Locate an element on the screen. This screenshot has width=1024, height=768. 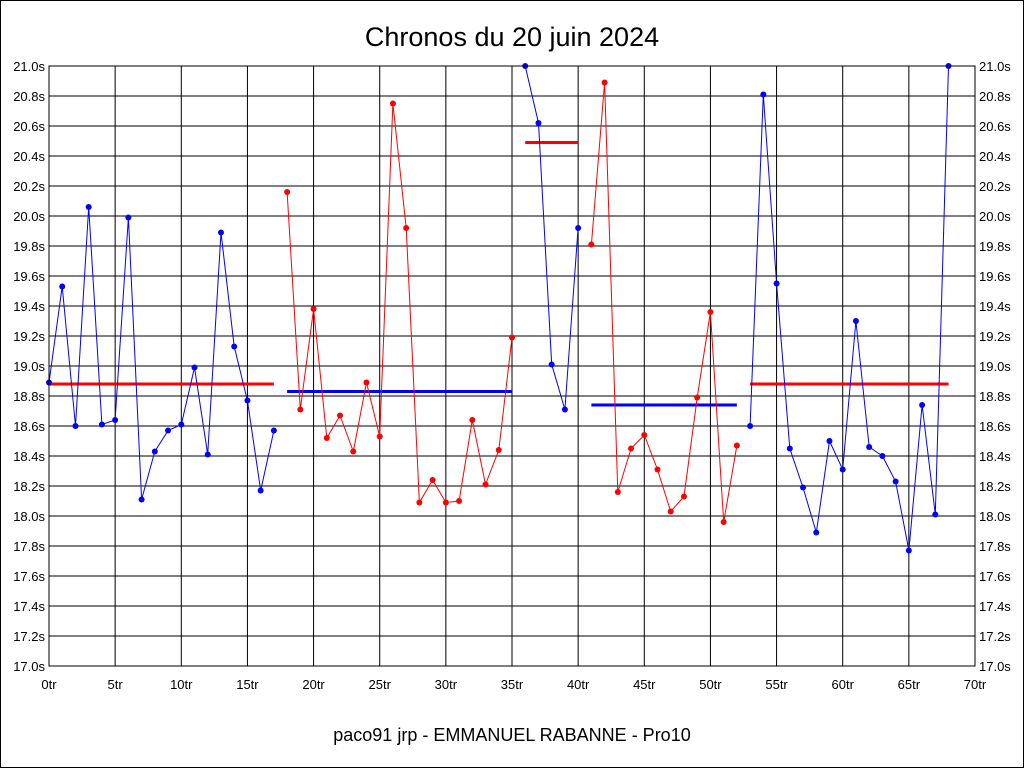
y-tick-label-left: 19.0s is located at coordinates (29, 366).